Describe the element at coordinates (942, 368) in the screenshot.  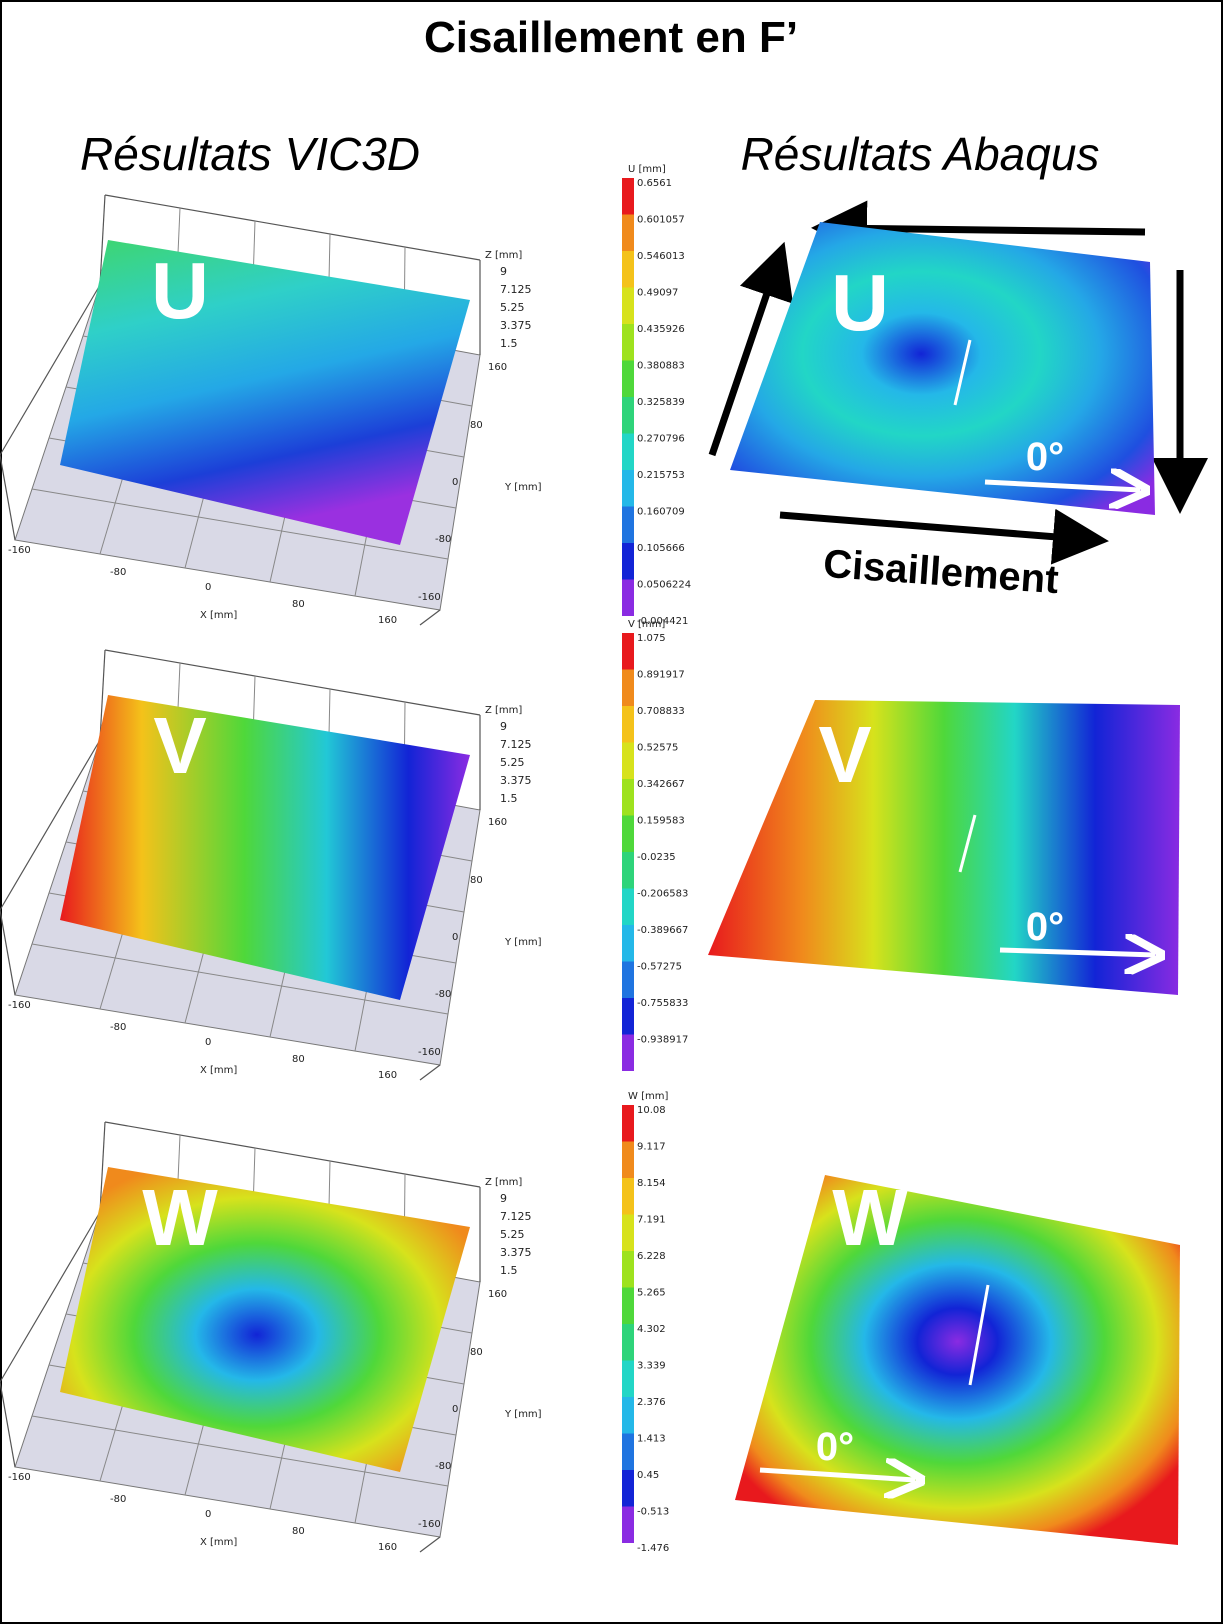
I see `abaqus-plot: U 0°` at that location.